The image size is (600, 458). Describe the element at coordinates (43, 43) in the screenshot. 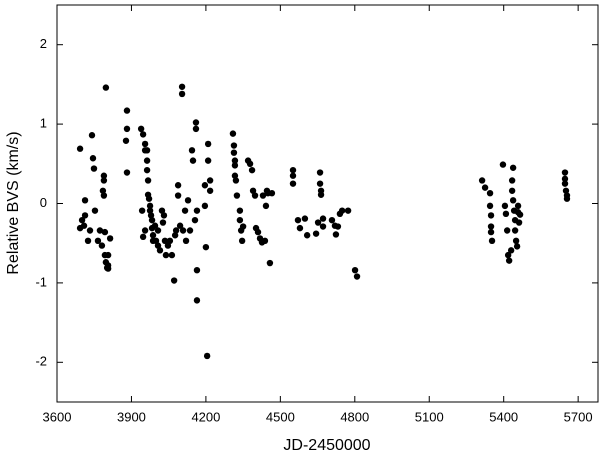

I see `y-tick-label: 2` at that location.